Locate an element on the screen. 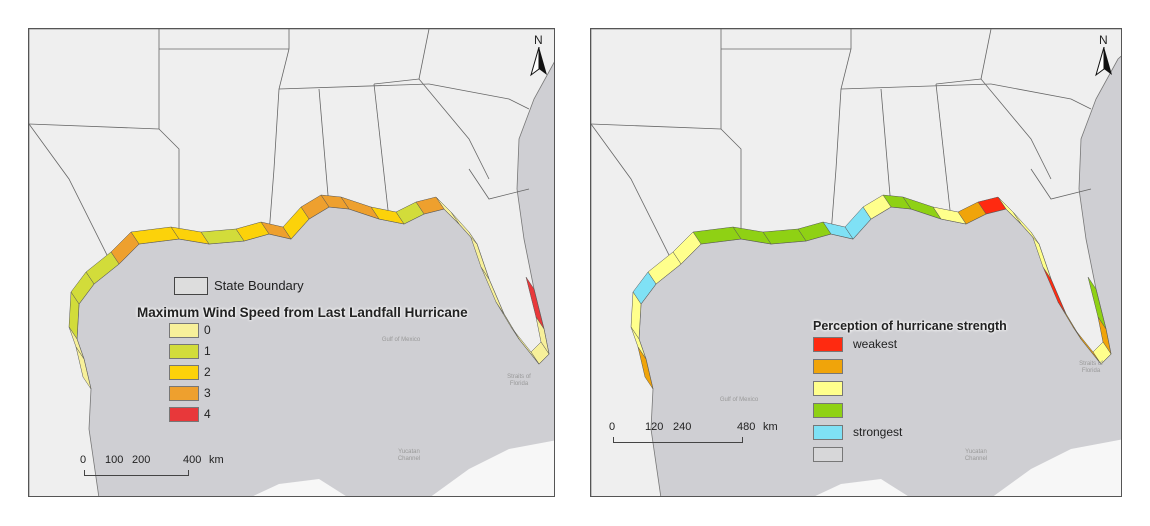 This screenshot has width=1150, height=526. legend-label: weakest is located at coordinates (875, 344).